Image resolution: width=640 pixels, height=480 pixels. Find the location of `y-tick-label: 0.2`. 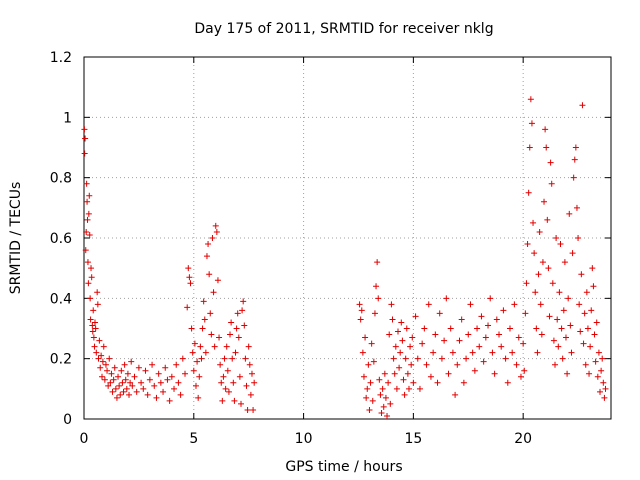

y-tick-label: 0.2 is located at coordinates (61, 360).